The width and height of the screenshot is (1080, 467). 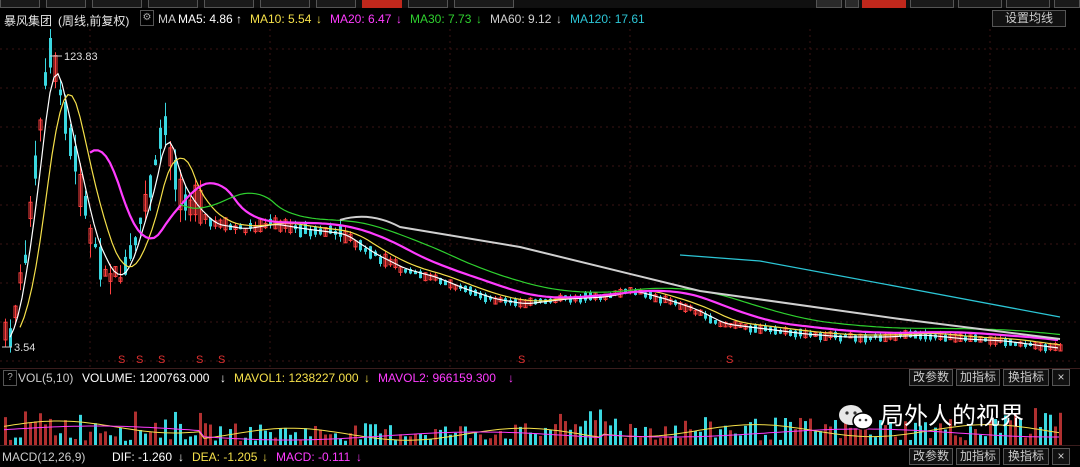 I want to click on stock-name: 暴风集团, so click(x=28, y=21).